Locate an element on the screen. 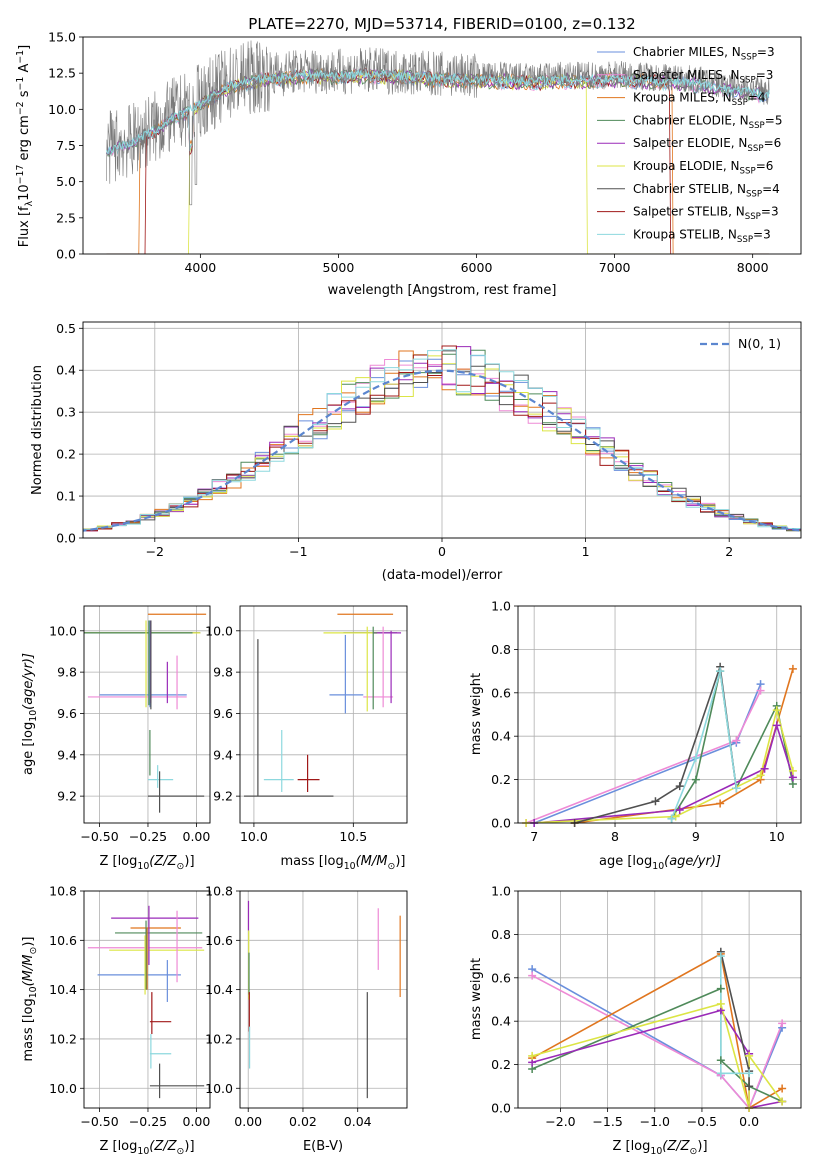 Image resolution: width=819 pixels, height=1170 pixels. x-tick-label: 10 is located at coordinates (777, 836).